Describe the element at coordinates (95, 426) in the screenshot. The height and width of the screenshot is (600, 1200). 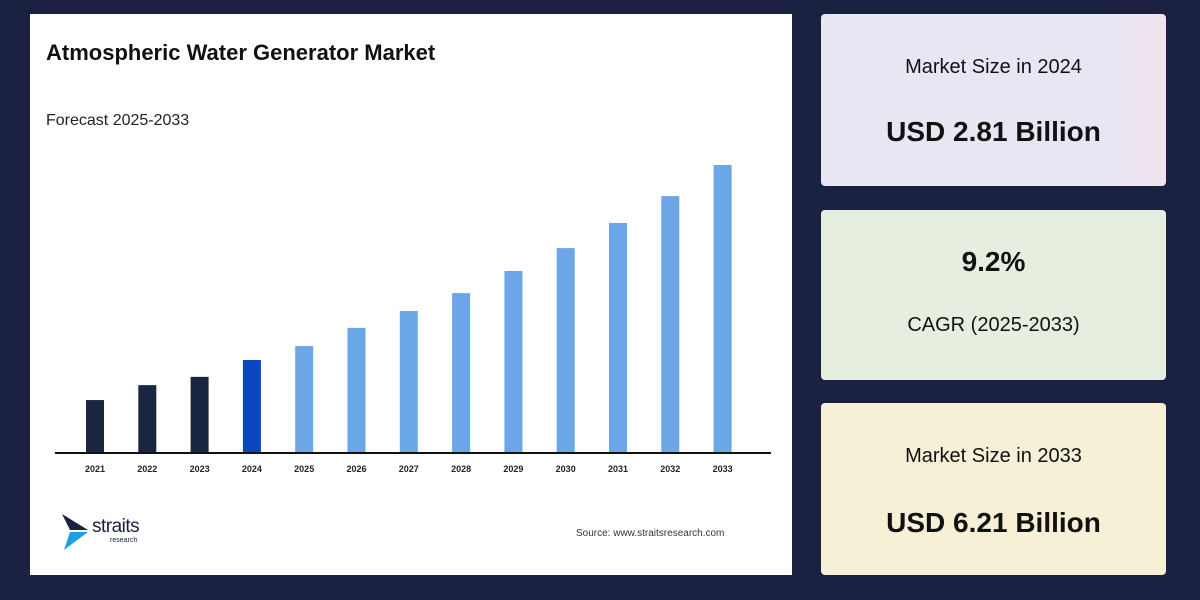
I see `bar-2021` at that location.